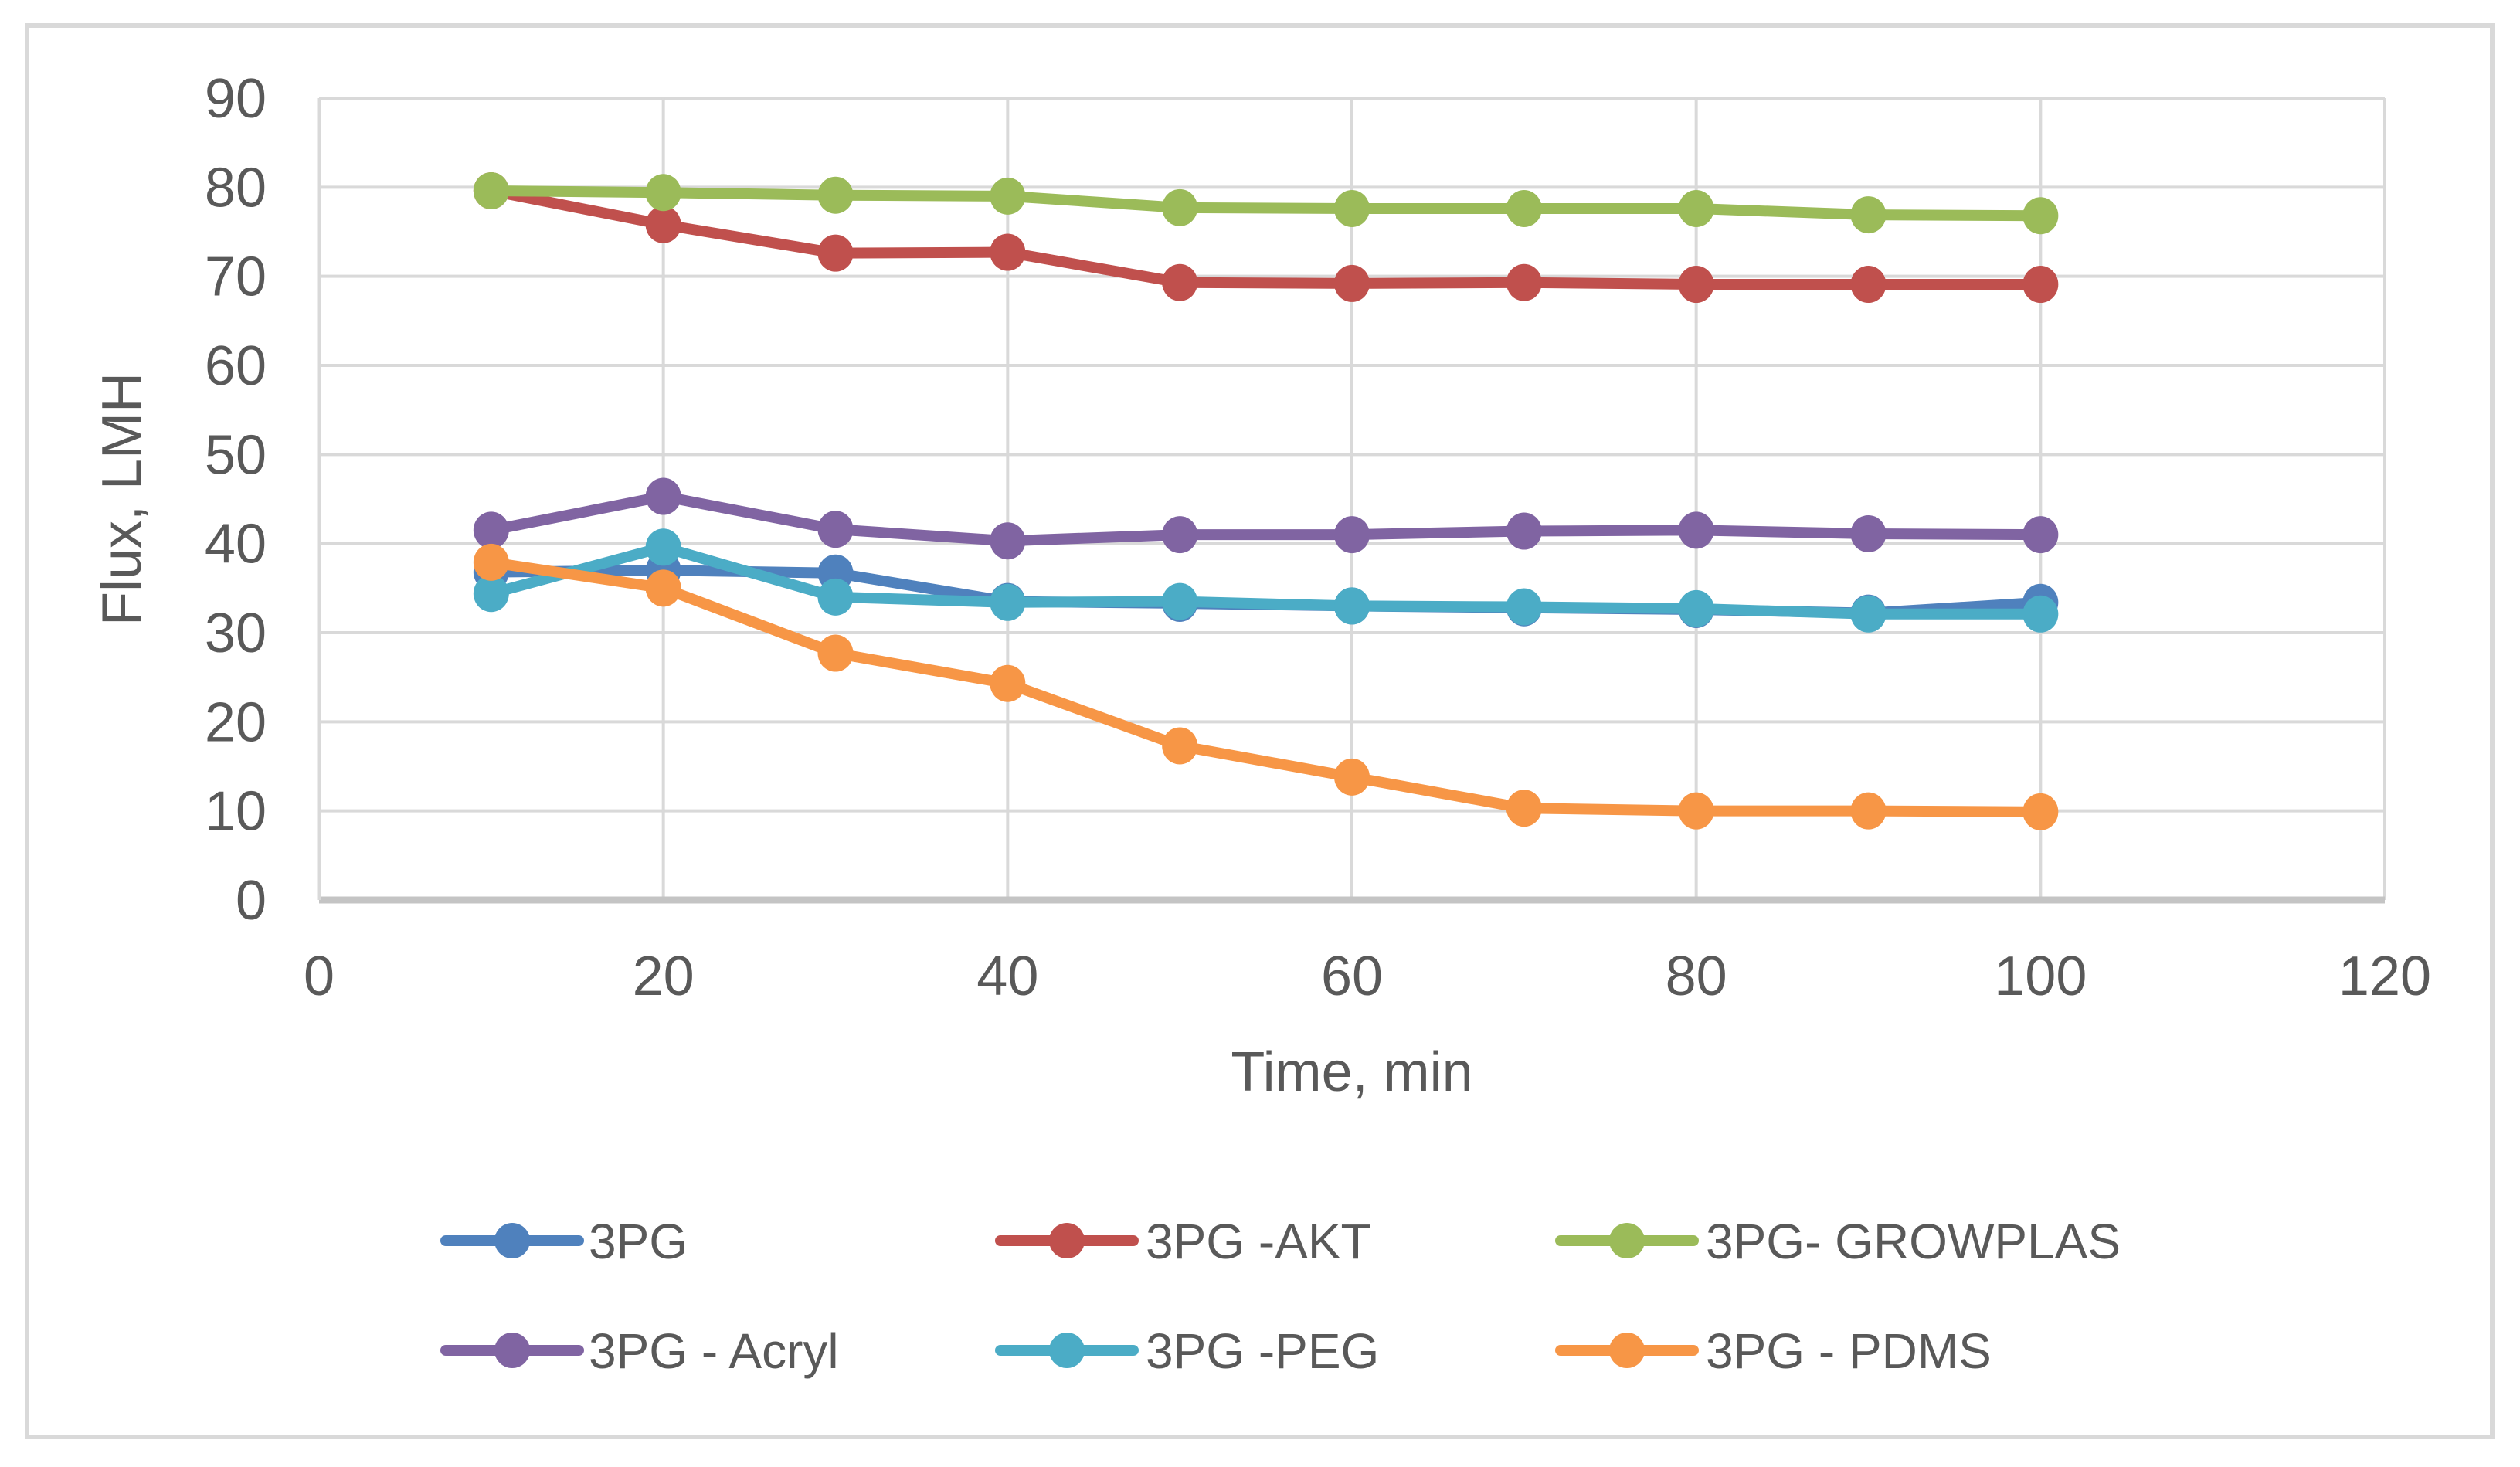  What do you see at coordinates (564, 1241) in the screenshot?
I see `legend-item-3PG: 3PG` at bounding box center [564, 1241].